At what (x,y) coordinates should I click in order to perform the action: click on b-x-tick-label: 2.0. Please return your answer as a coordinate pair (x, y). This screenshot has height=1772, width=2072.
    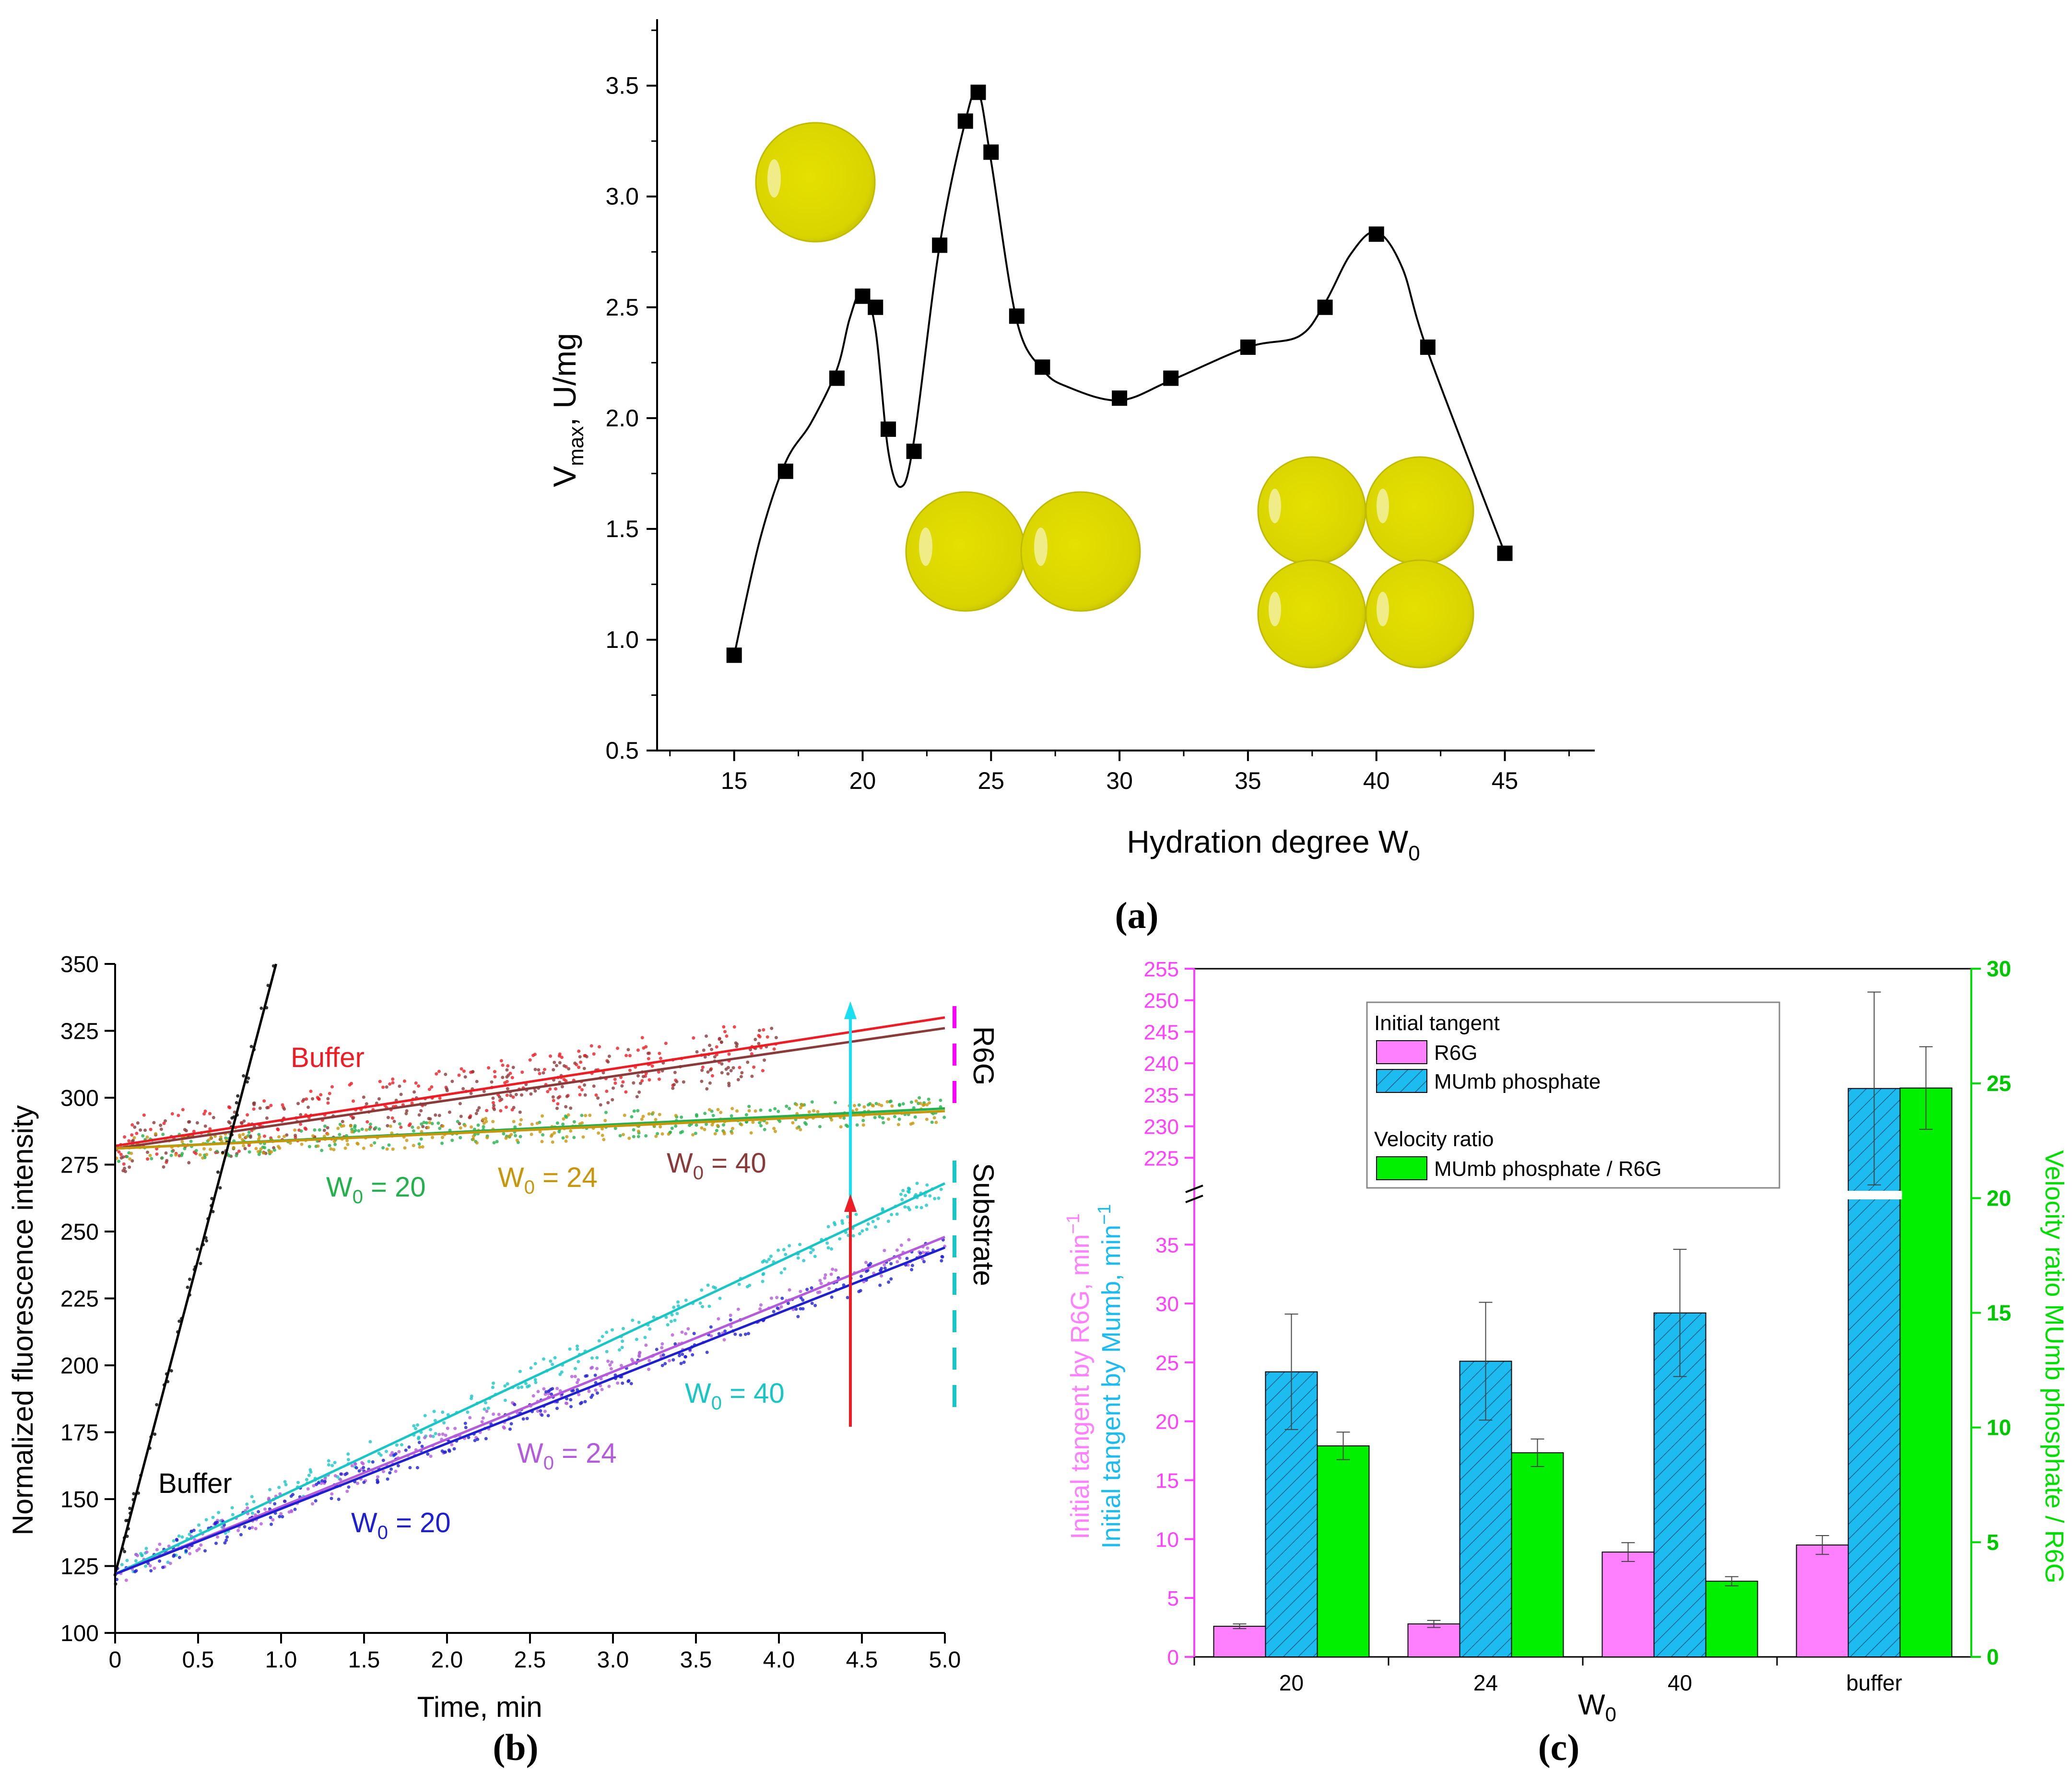
    Looking at the image, I should click on (447, 1660).